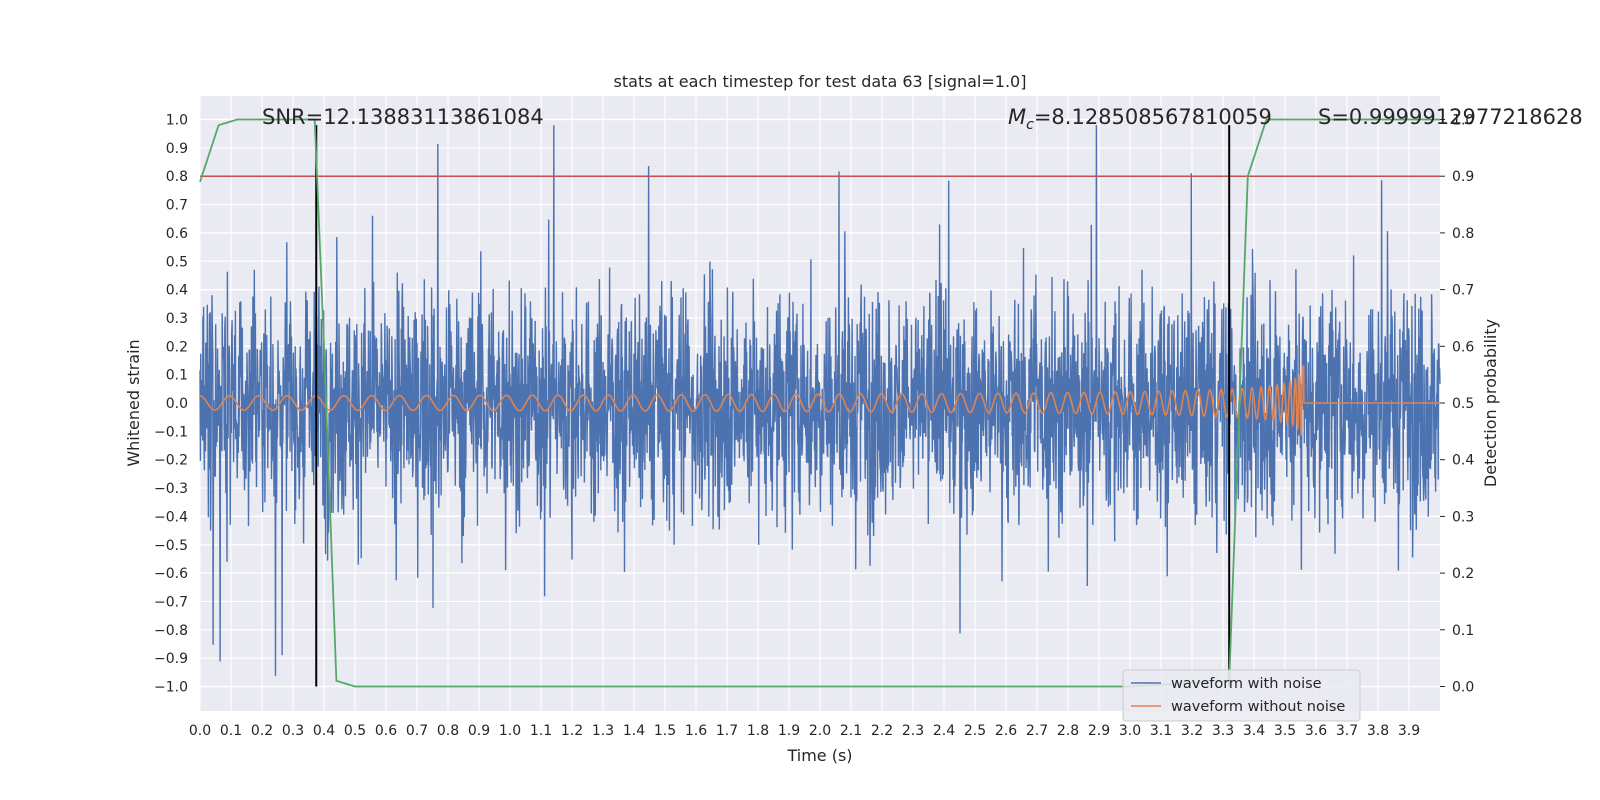  What do you see at coordinates (293, 731) in the screenshot?
I see `x-tick-label: 0.3` at bounding box center [293, 731].